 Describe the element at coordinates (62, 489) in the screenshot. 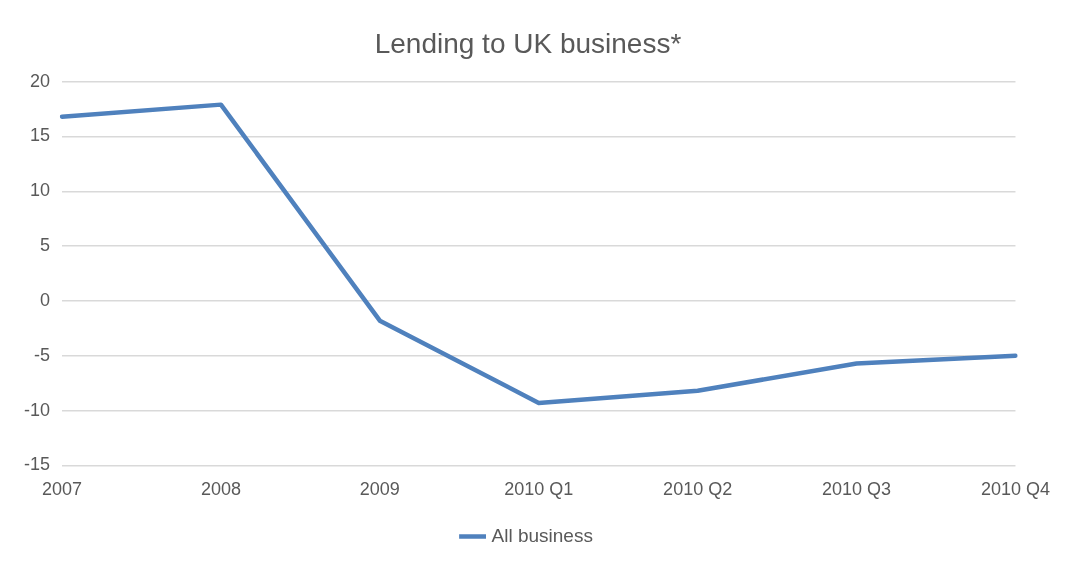

I see `x-tick-label: 2007` at that location.